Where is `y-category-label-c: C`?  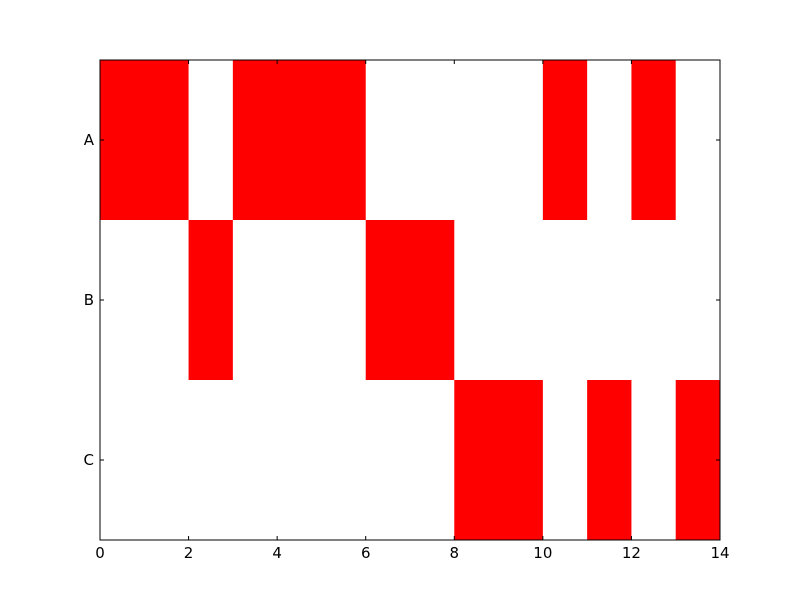 y-category-label-c: C is located at coordinates (89, 460).